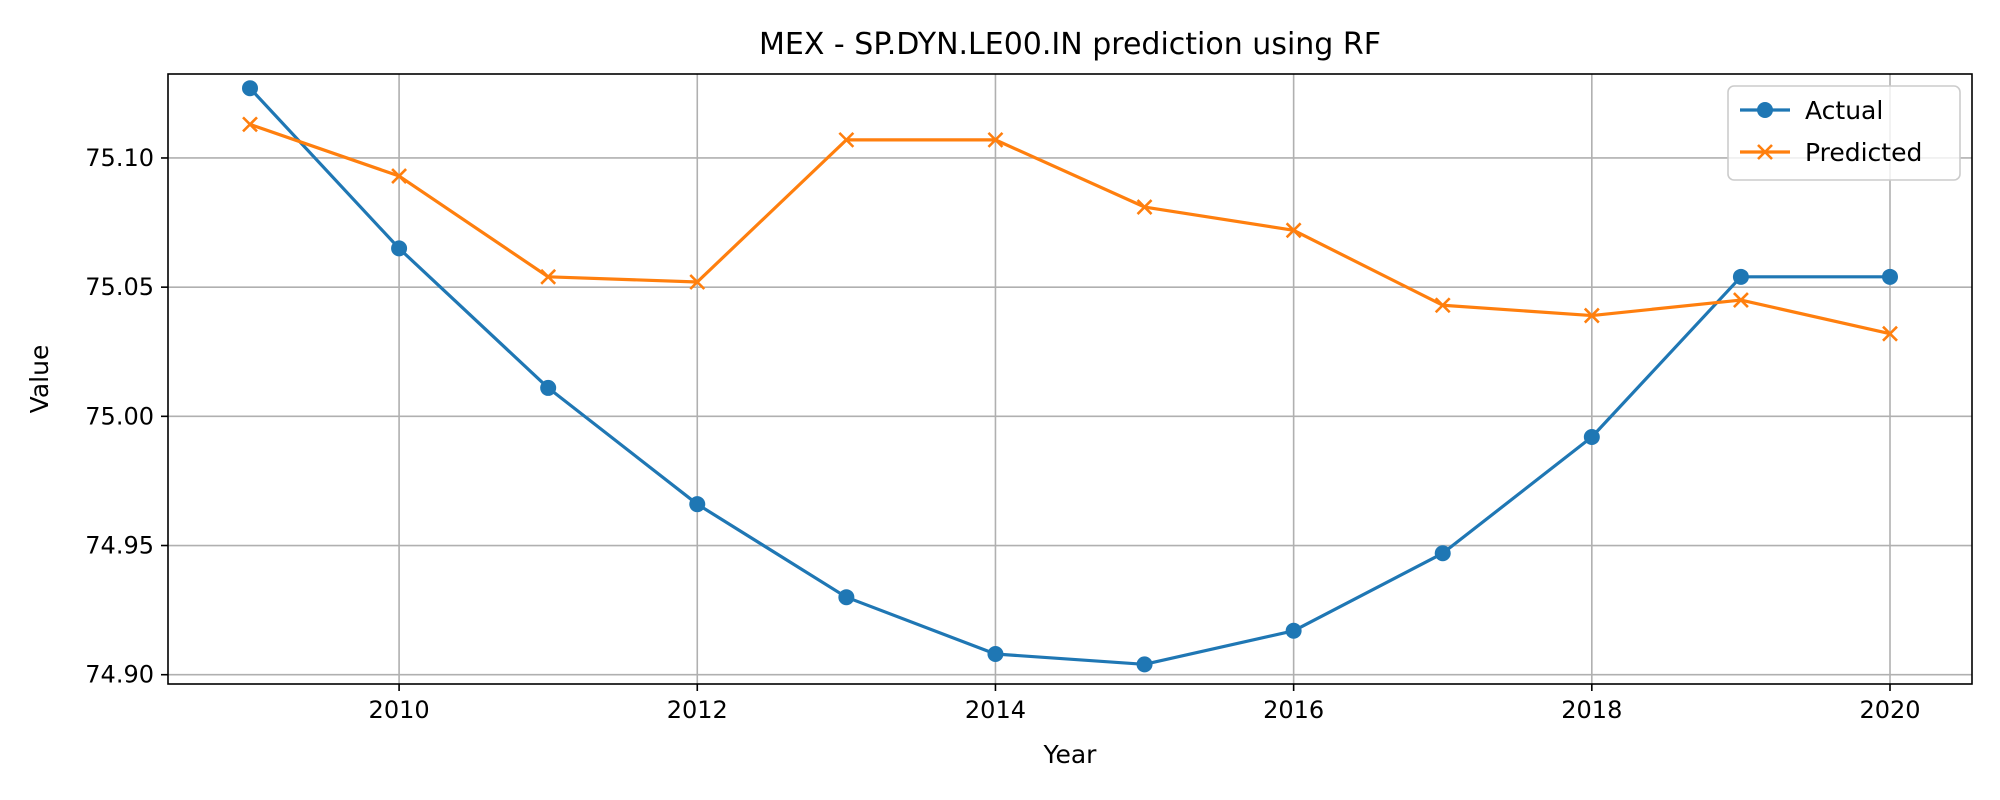 The height and width of the screenshot is (800, 2000). Describe the element at coordinates (119, 158) in the screenshot. I see `y-tick-label: 75.10` at that location.